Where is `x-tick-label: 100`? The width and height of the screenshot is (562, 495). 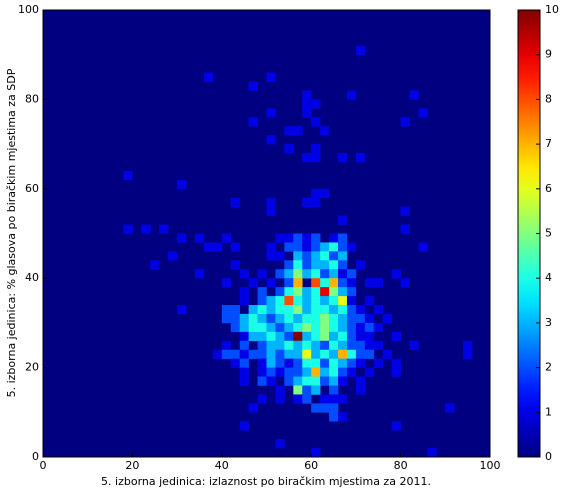
x-tick-label: 100 is located at coordinates (490, 465).